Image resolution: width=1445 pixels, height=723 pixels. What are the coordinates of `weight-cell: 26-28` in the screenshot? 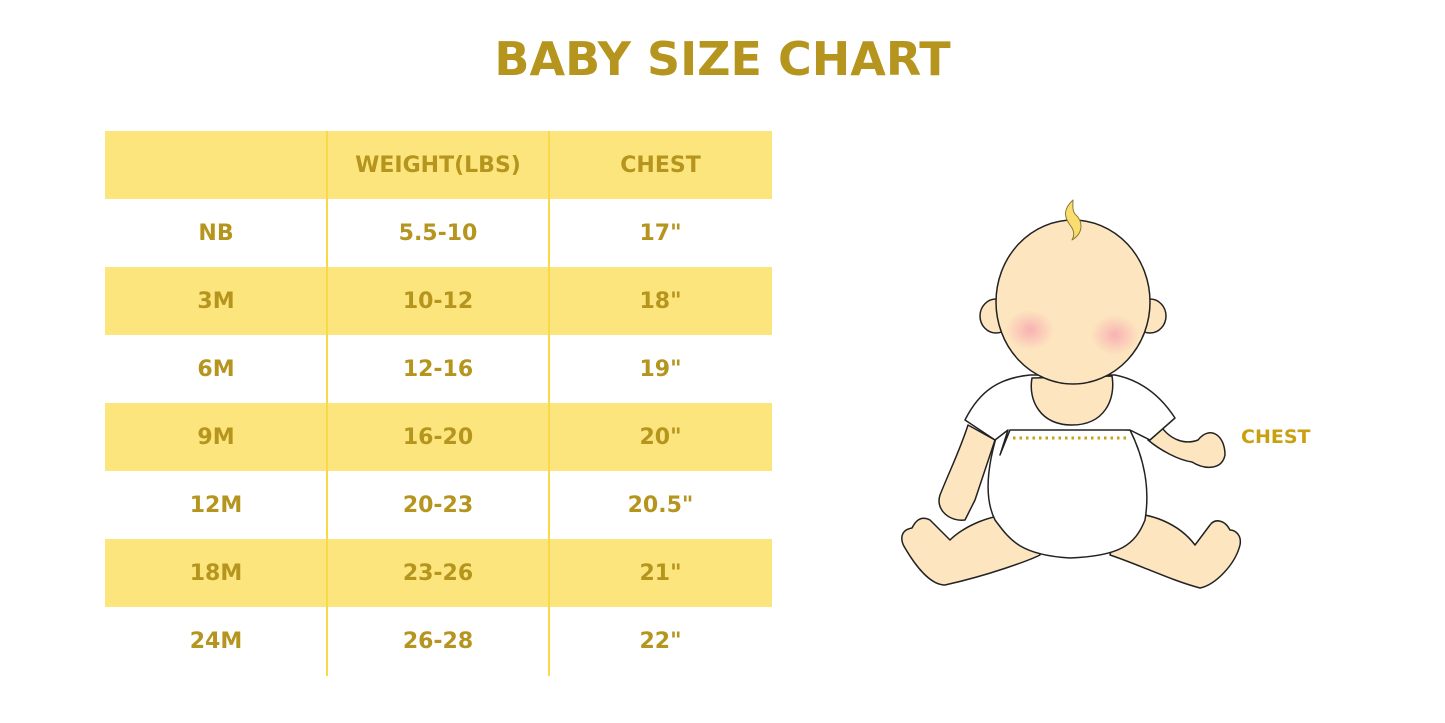 It's located at (438, 641).